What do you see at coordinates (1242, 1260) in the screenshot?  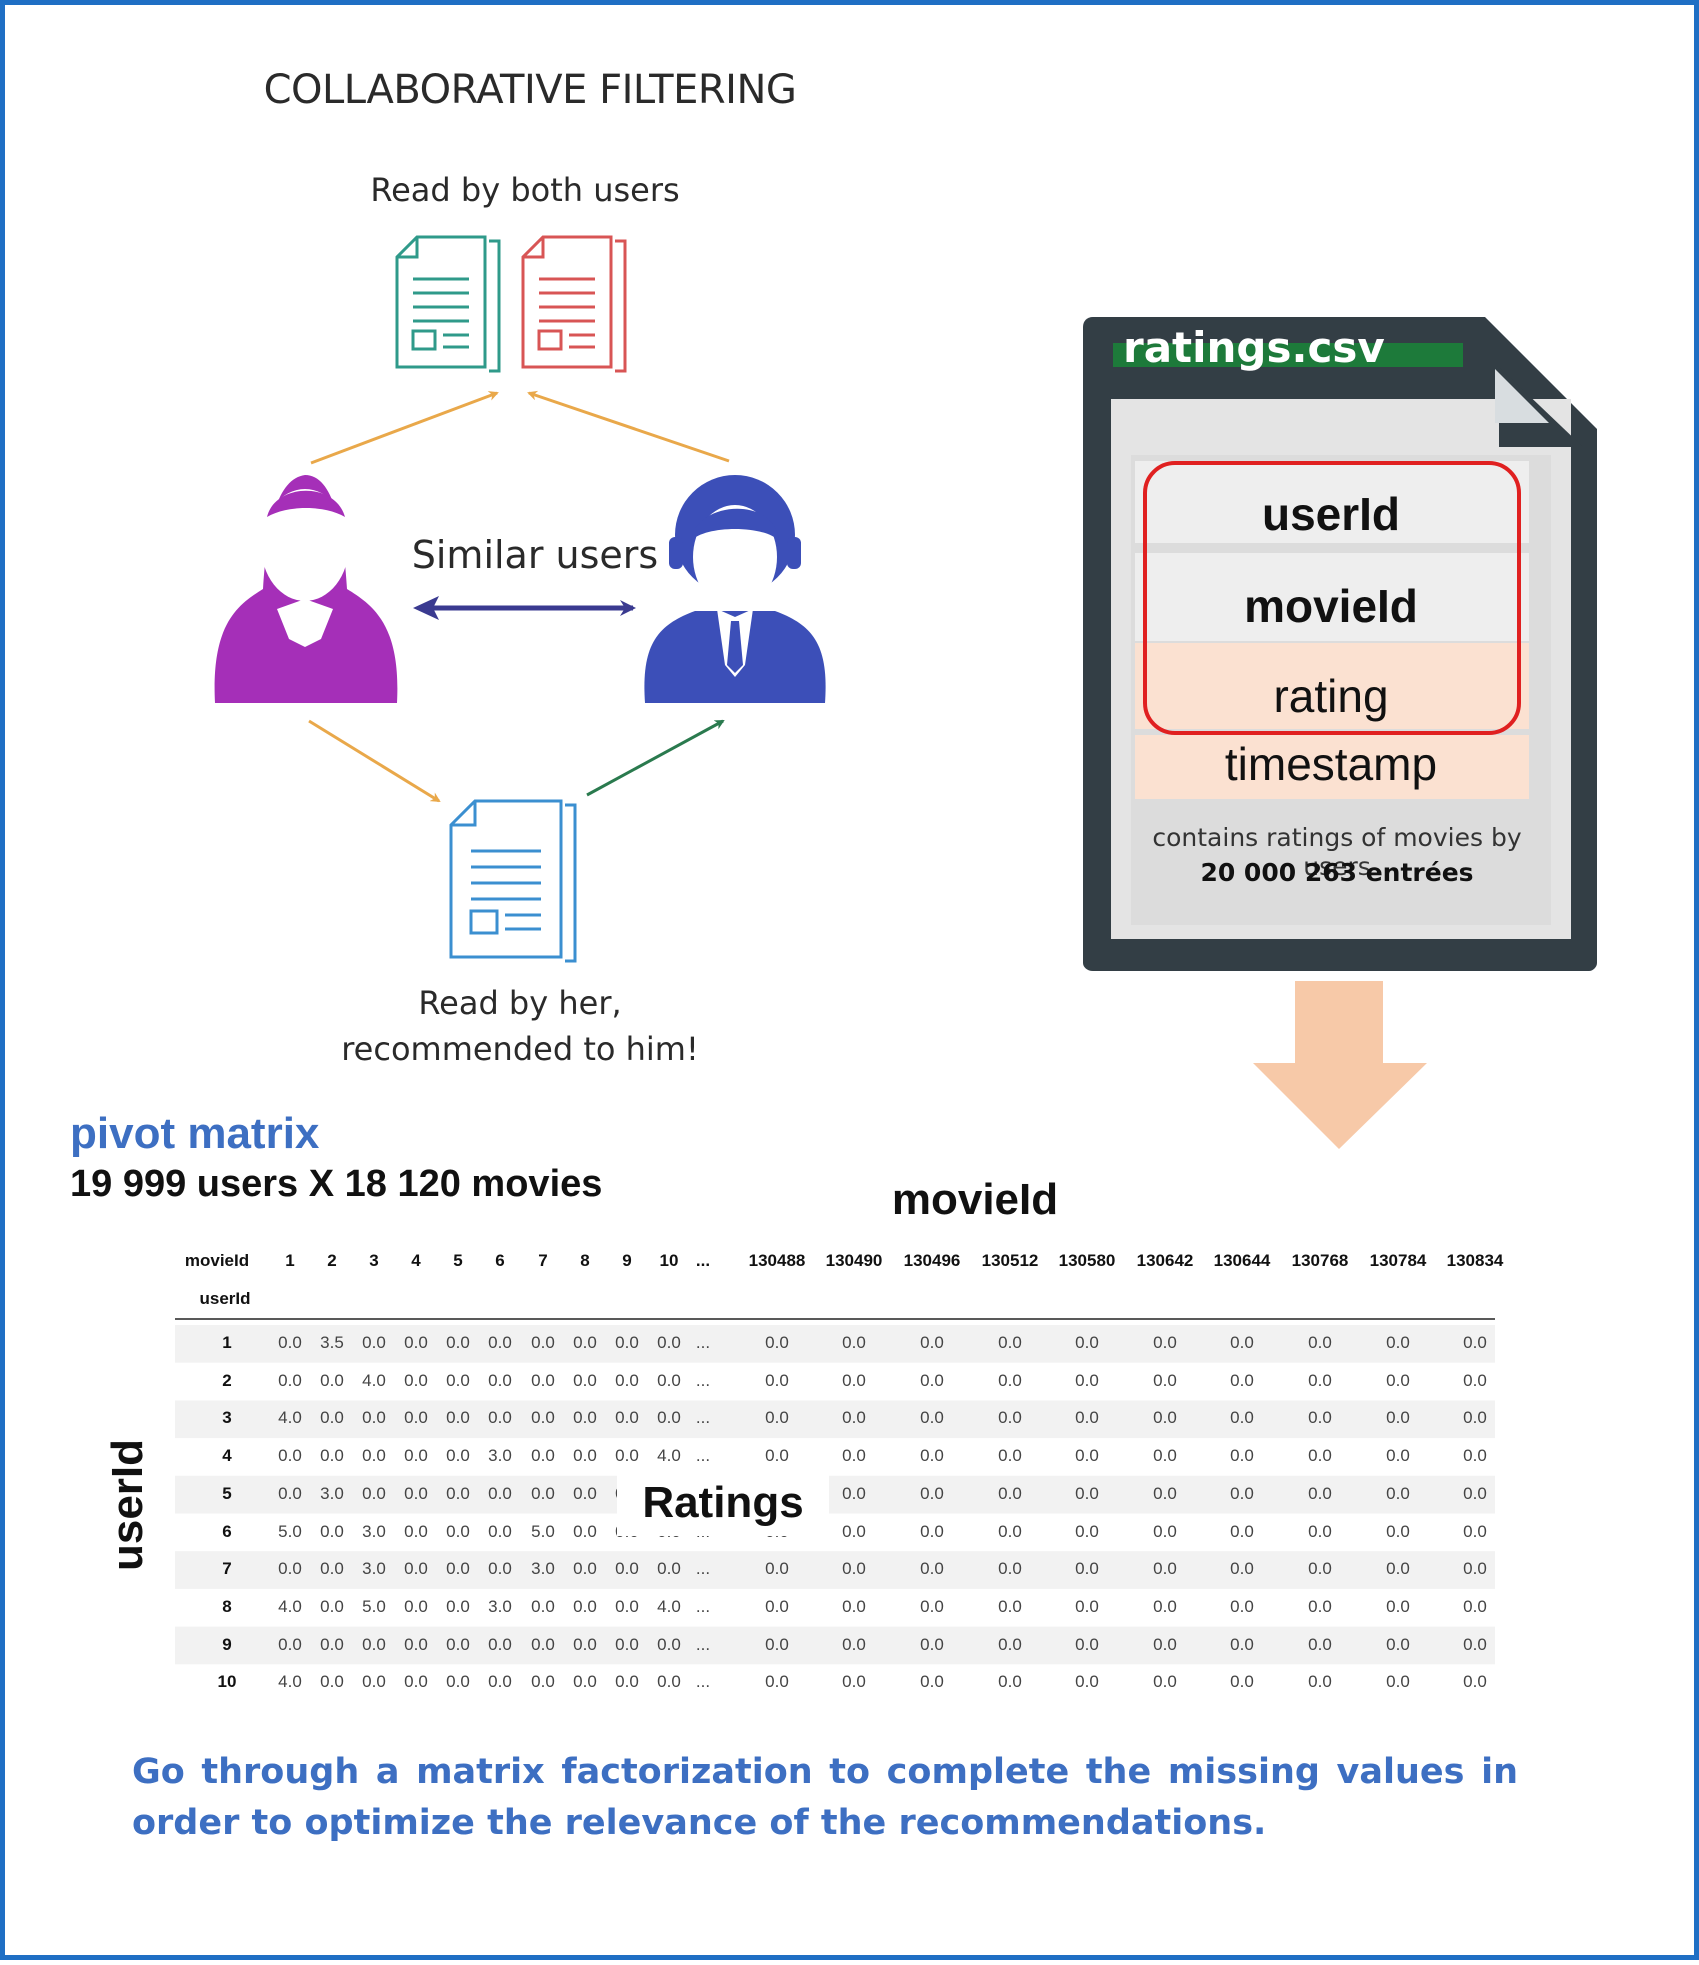 I see `matrix-column-header: 130644` at bounding box center [1242, 1260].